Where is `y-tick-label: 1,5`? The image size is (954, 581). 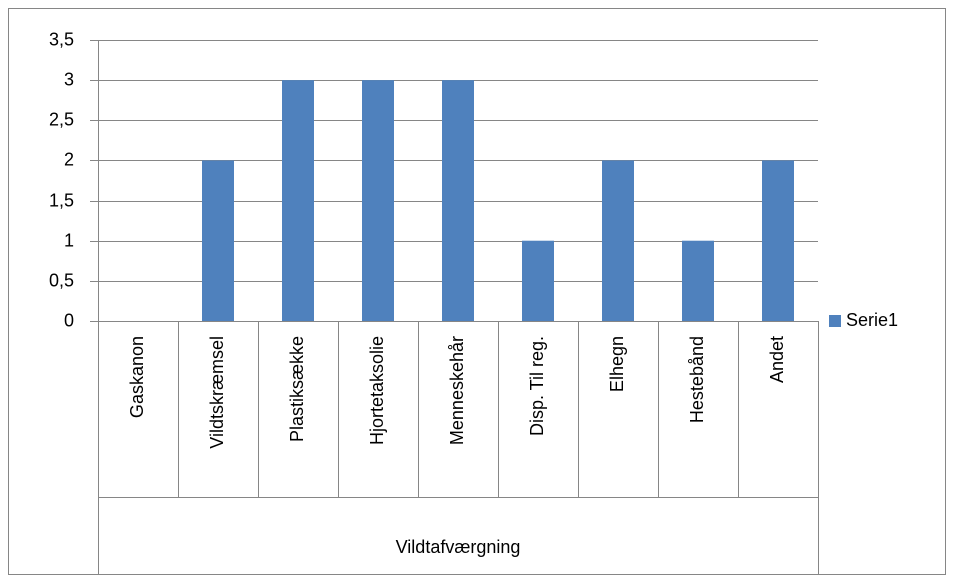 y-tick-label: 1,5 is located at coordinates (61, 200).